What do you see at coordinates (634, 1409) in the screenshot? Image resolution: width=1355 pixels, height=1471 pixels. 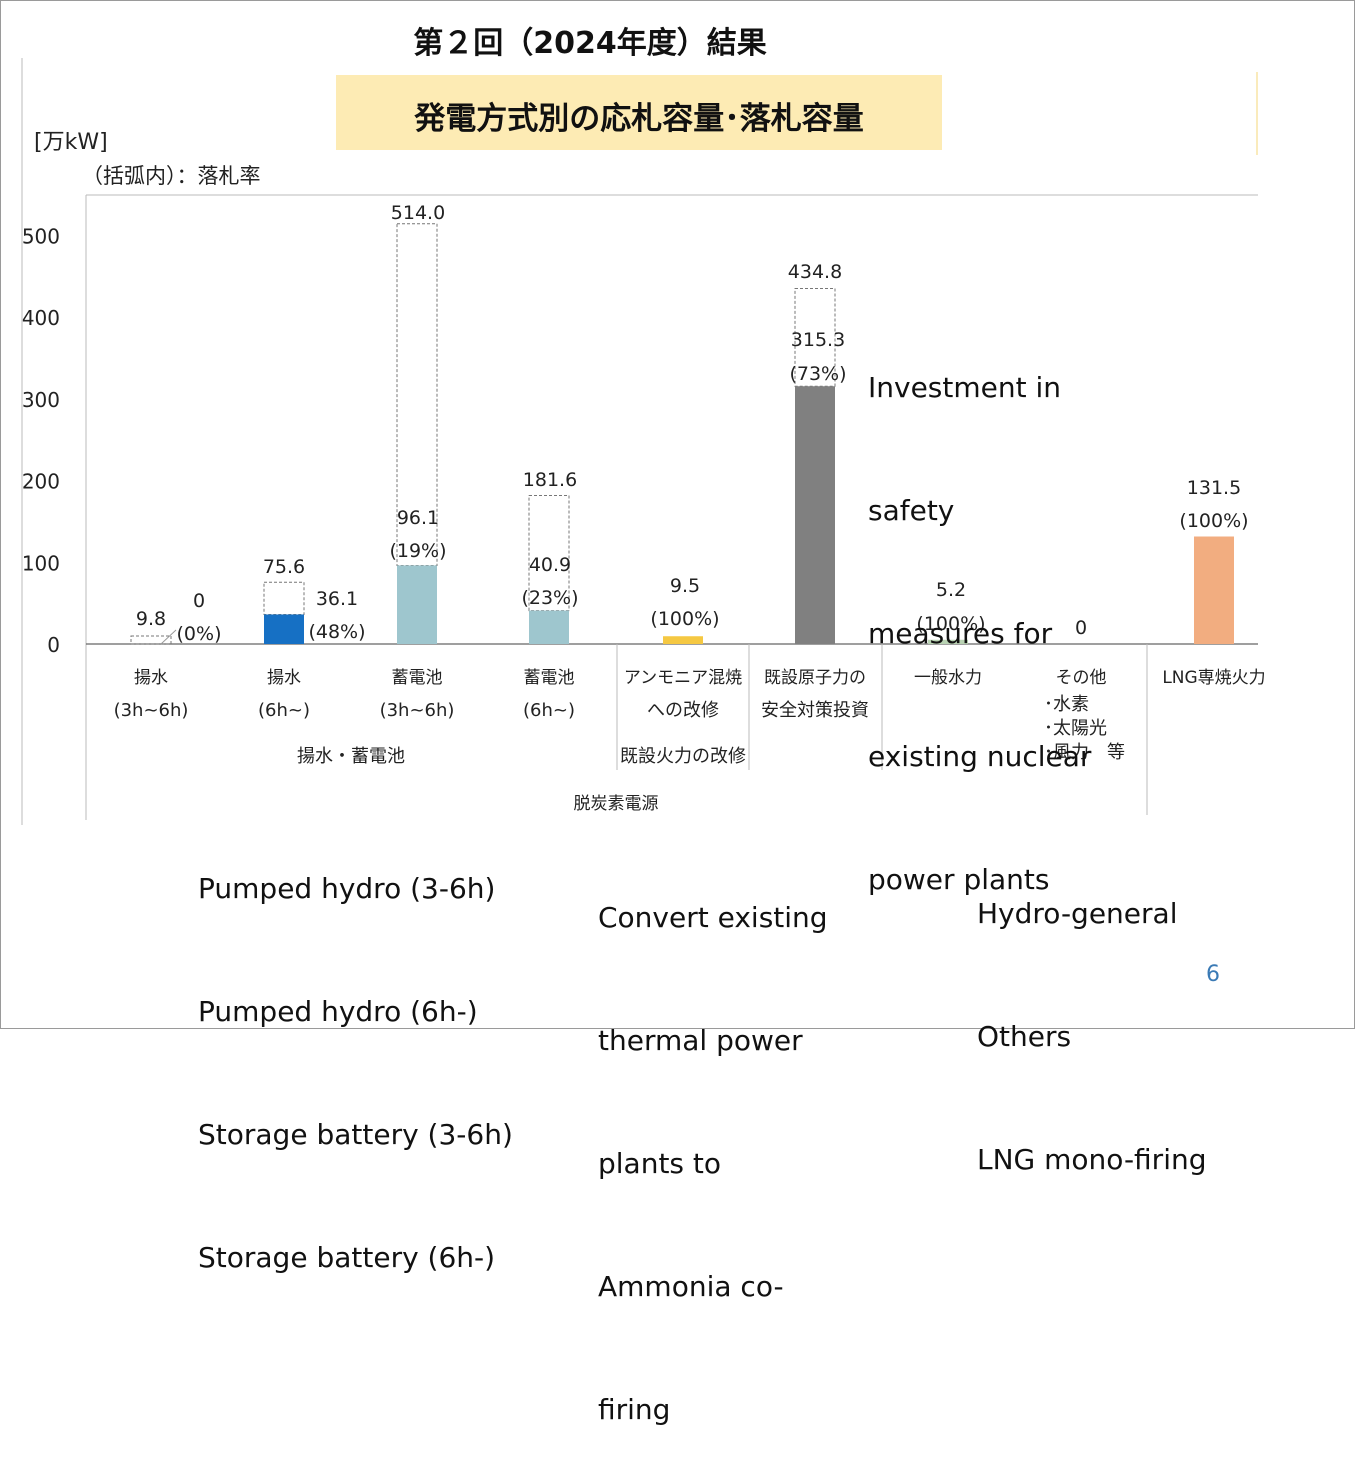 I see `annotation-line: firing` at bounding box center [634, 1409].